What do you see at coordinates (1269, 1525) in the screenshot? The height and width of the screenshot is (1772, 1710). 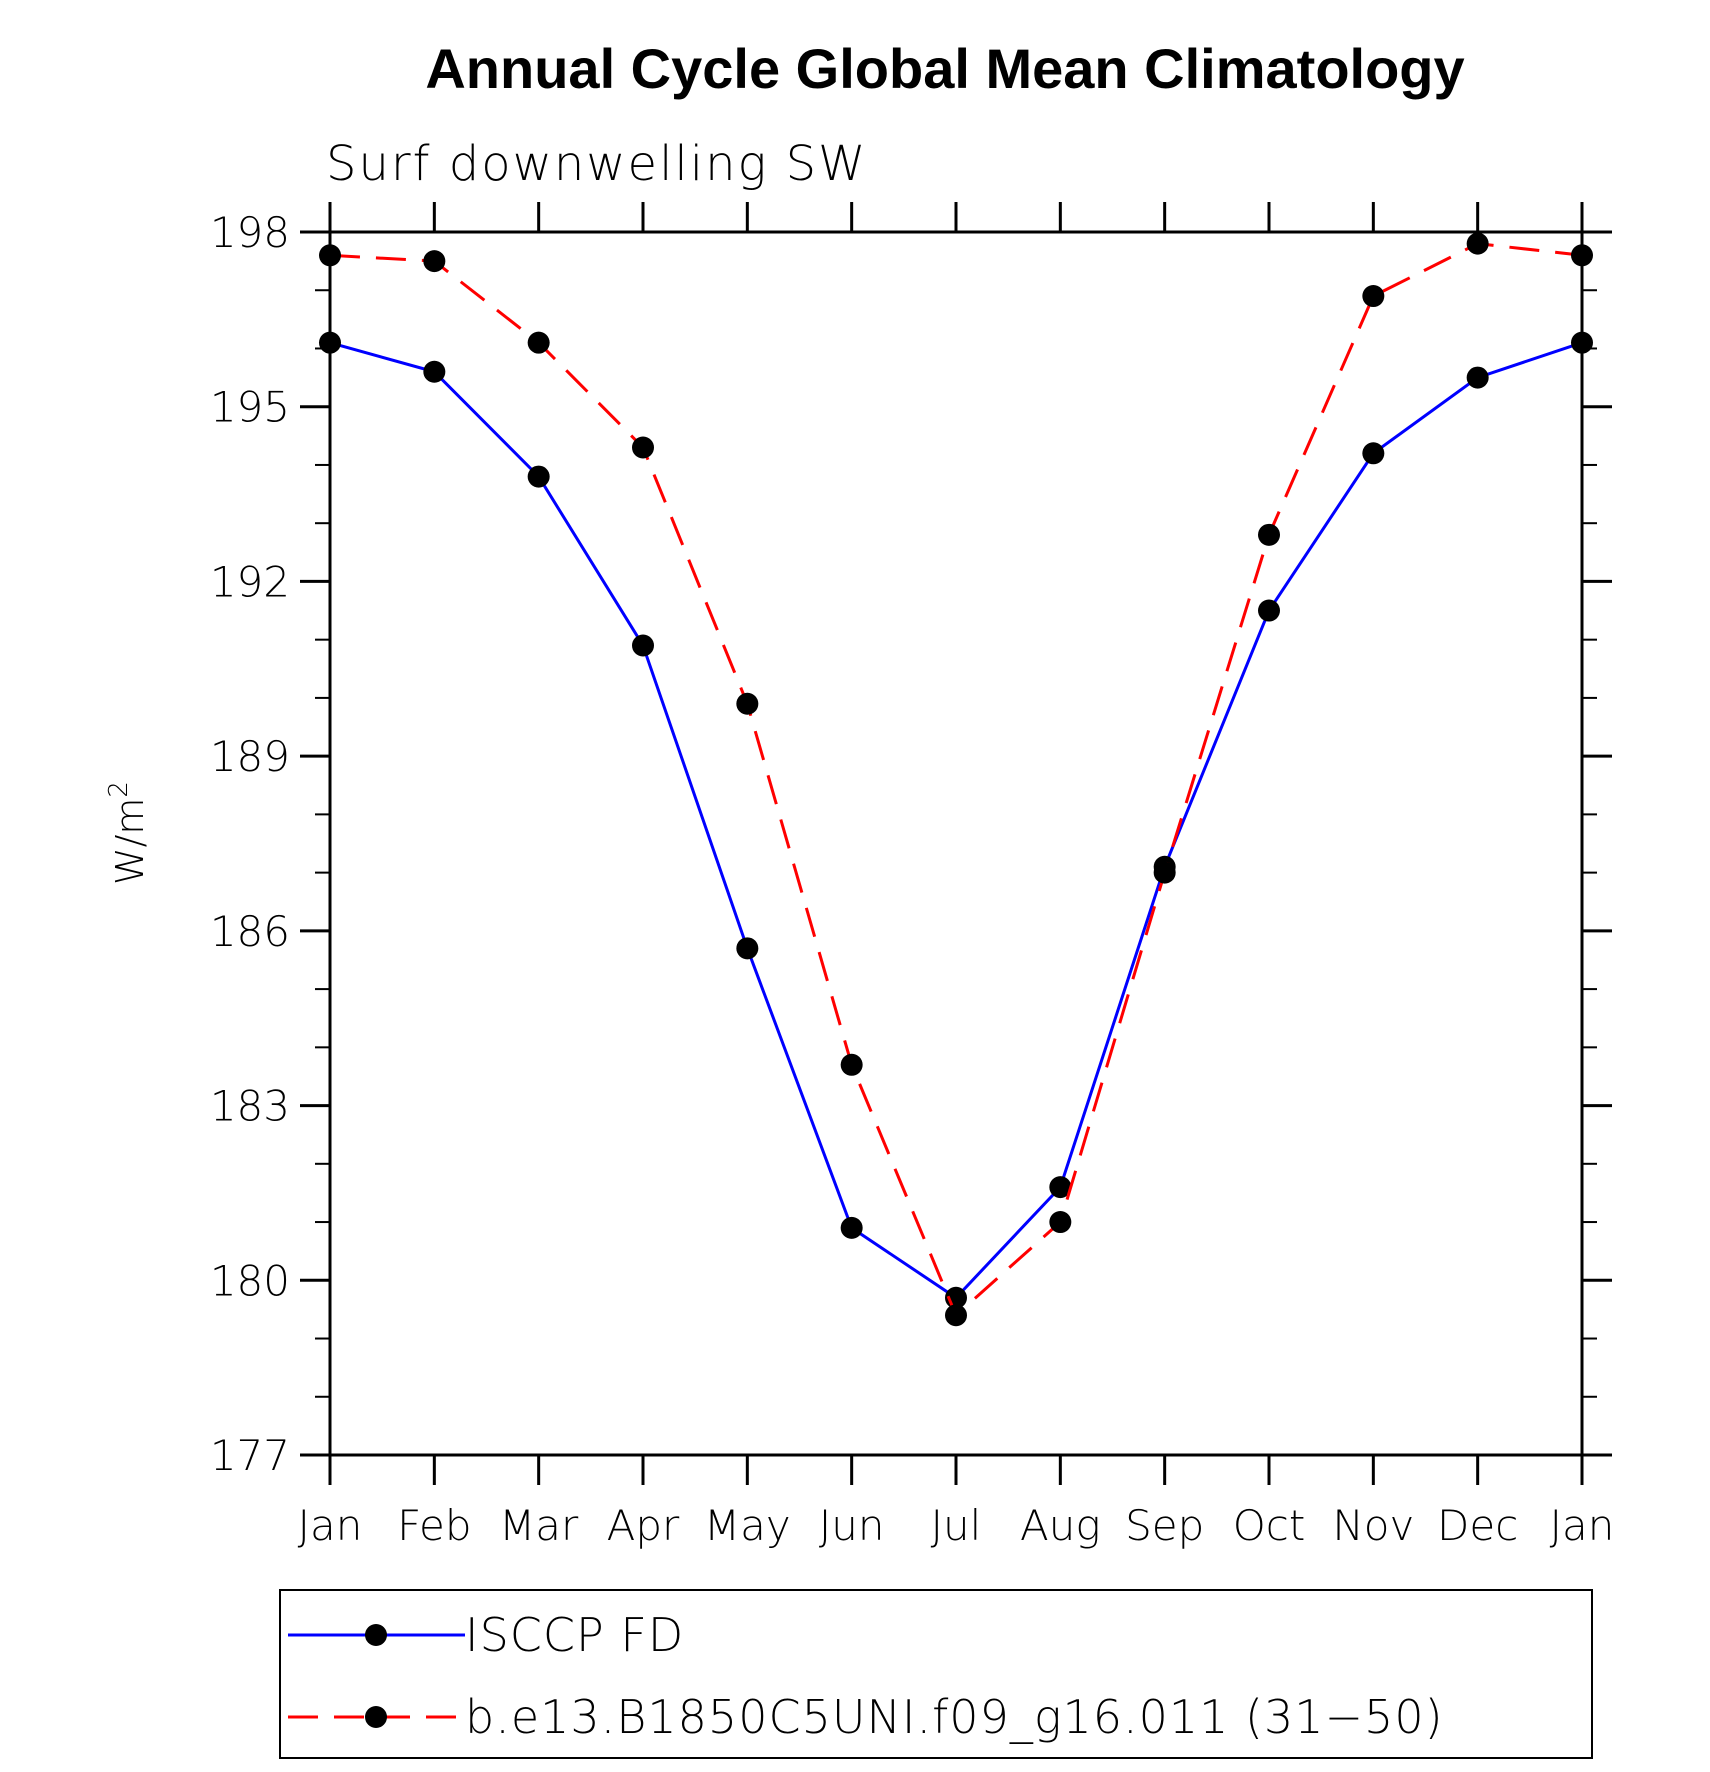 I see `x-tick-label: Oct` at bounding box center [1269, 1525].